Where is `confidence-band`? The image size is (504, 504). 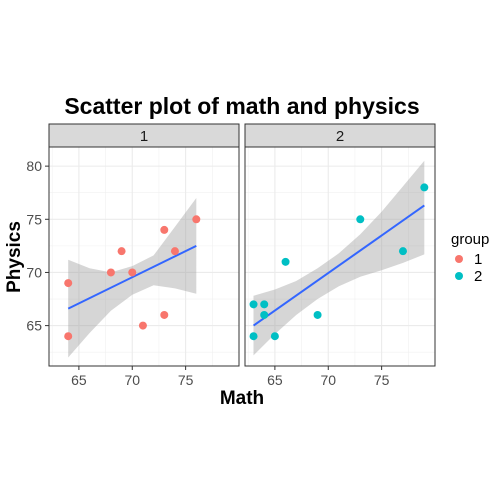 confidence-band is located at coordinates (339, 258).